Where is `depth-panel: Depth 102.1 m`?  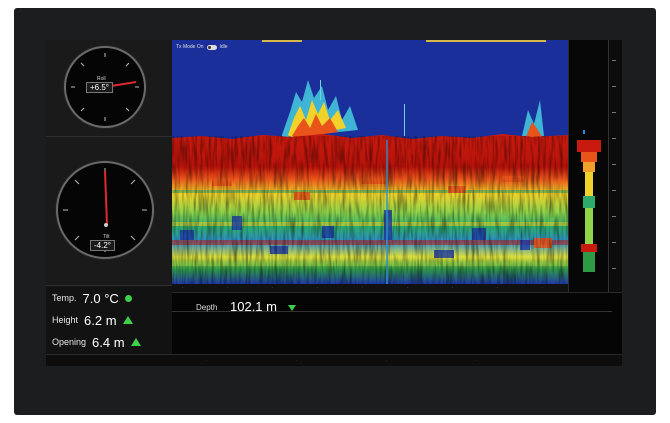
depth-panel: Depth 102.1 m is located at coordinates (397, 323).